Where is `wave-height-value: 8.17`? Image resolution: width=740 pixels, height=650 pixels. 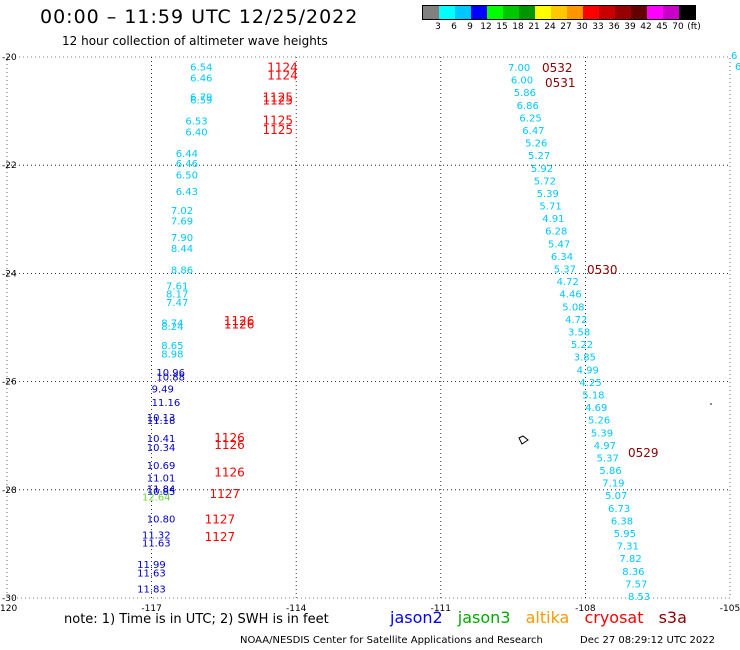
wave-height-value: 8.17 is located at coordinates (177, 295).